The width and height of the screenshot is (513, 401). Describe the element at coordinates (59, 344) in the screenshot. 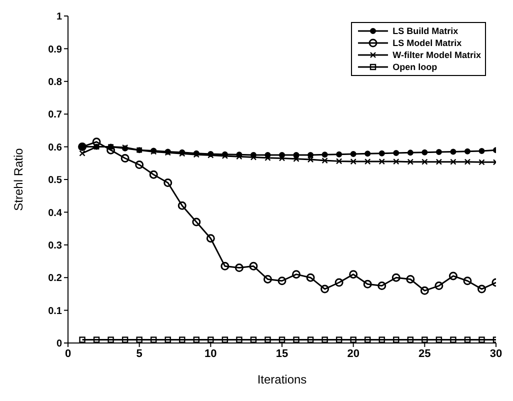

I see `y-tick-label: 0` at that location.